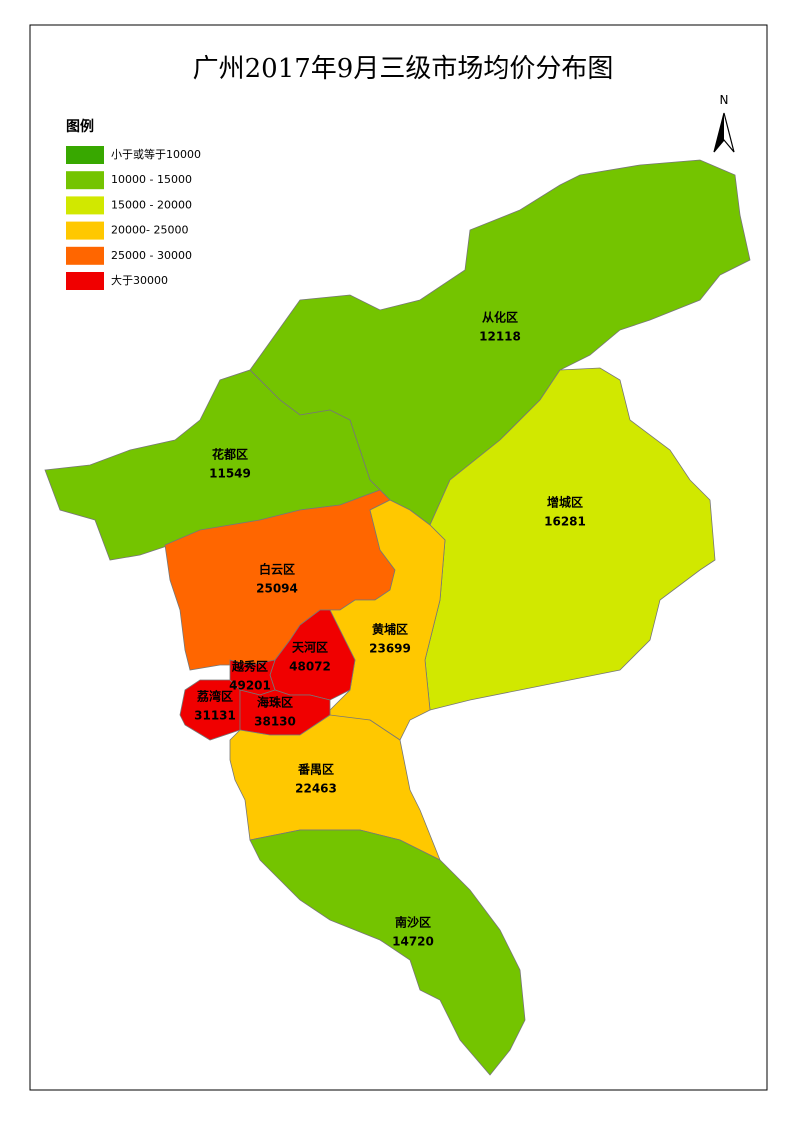  What do you see at coordinates (500, 317) in the screenshot?
I see `district-name: 从化区` at bounding box center [500, 317].